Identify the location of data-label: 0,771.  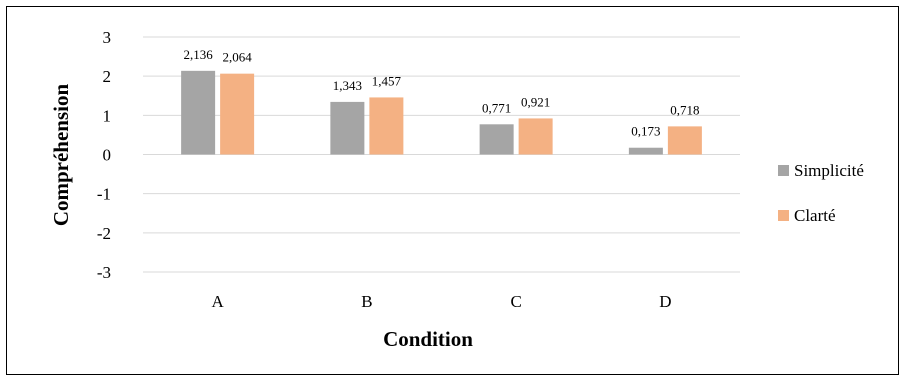
(496, 107).